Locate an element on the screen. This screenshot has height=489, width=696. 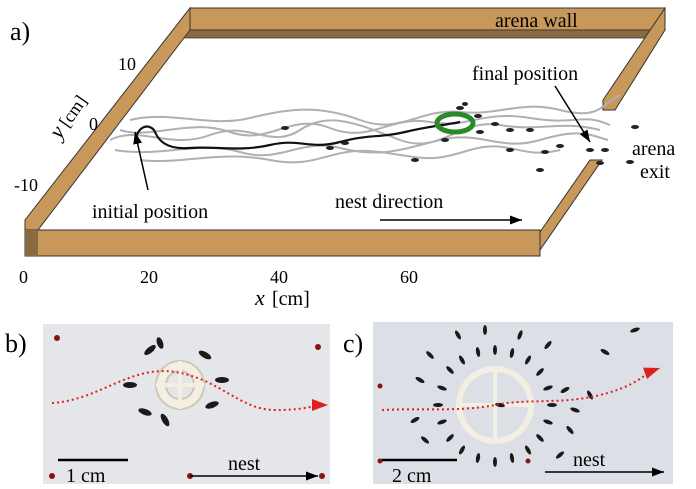
y-tick-0: 0 is located at coordinates (93, 124).